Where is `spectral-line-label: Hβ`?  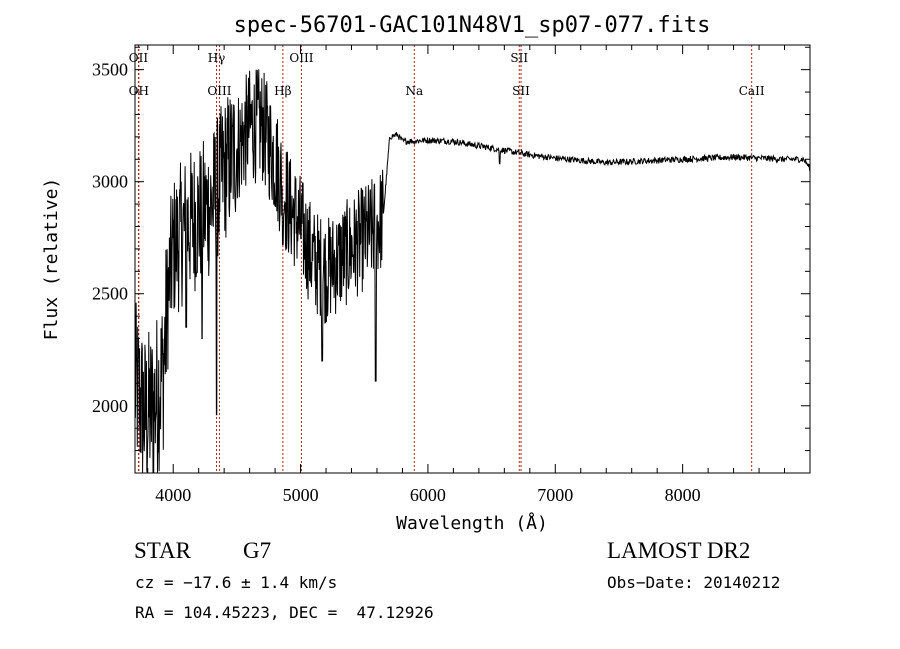
spectral-line-label: Hβ is located at coordinates (282, 91).